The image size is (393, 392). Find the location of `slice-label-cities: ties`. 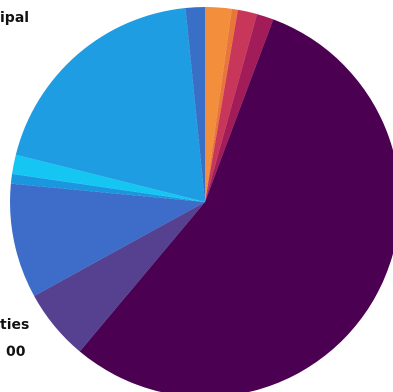

slice-label-cities: ties is located at coordinates (15, 325).